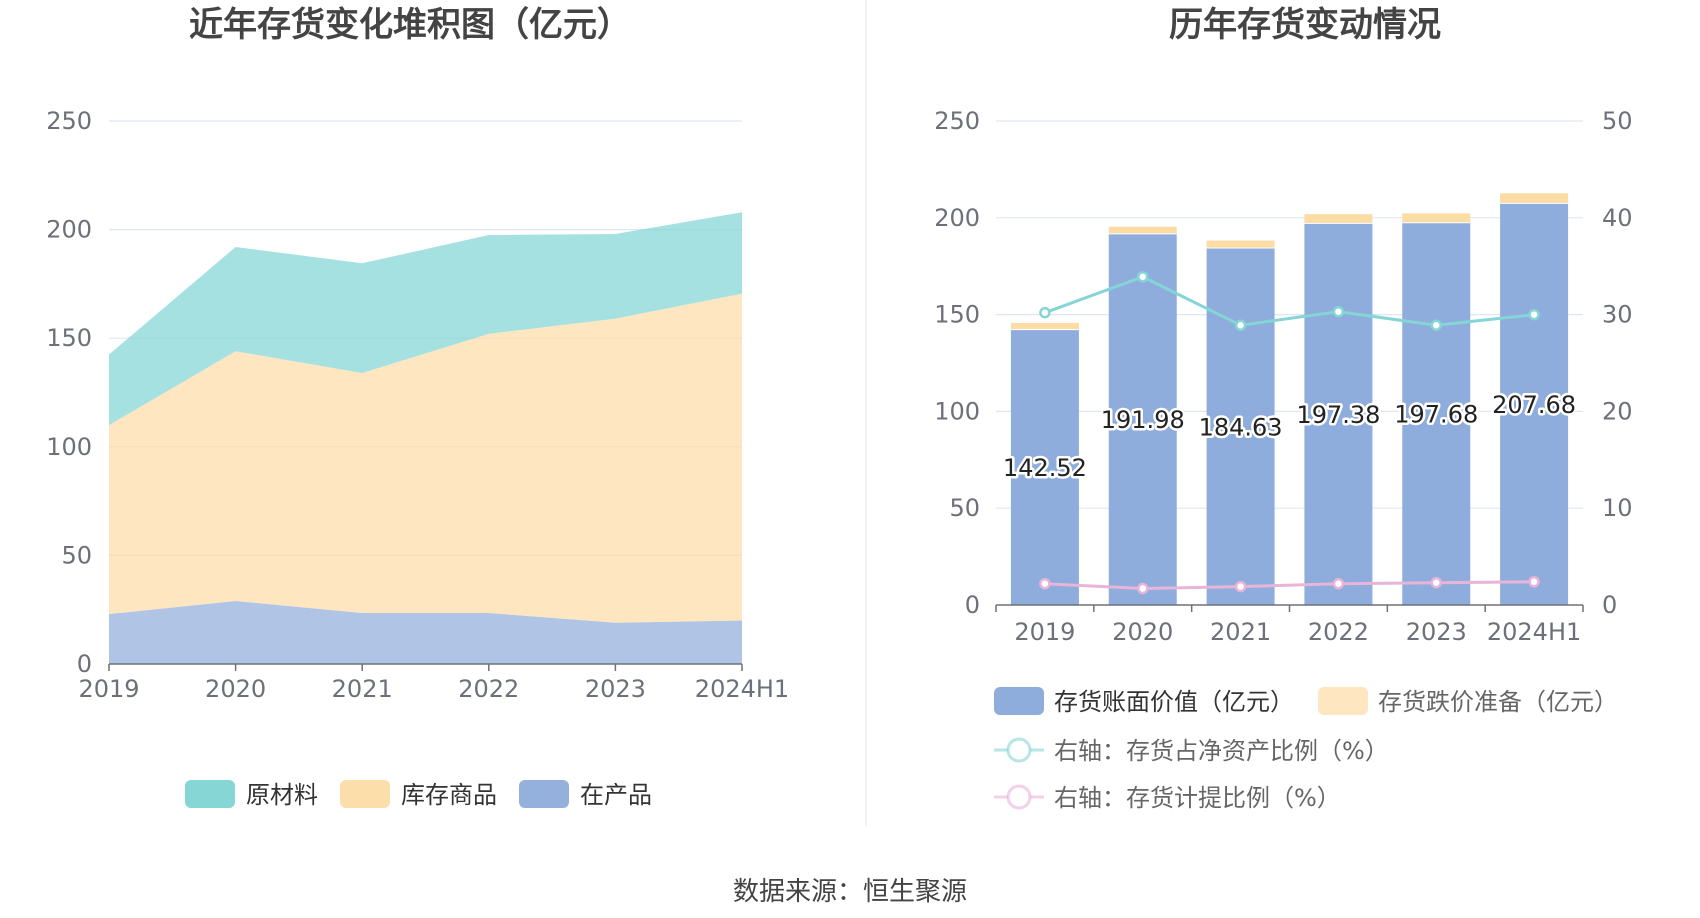 This screenshot has height=918, width=1700. What do you see at coordinates (425, 319) in the screenshot?
I see `area-原材料` at bounding box center [425, 319].